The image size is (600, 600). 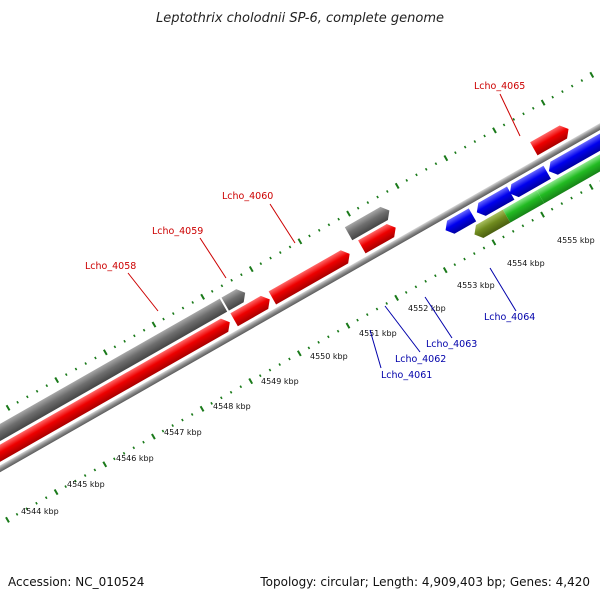 What do you see at coordinates (378, 333) in the screenshot?
I see `ruler-label: 4551 kbp` at bounding box center [378, 333].